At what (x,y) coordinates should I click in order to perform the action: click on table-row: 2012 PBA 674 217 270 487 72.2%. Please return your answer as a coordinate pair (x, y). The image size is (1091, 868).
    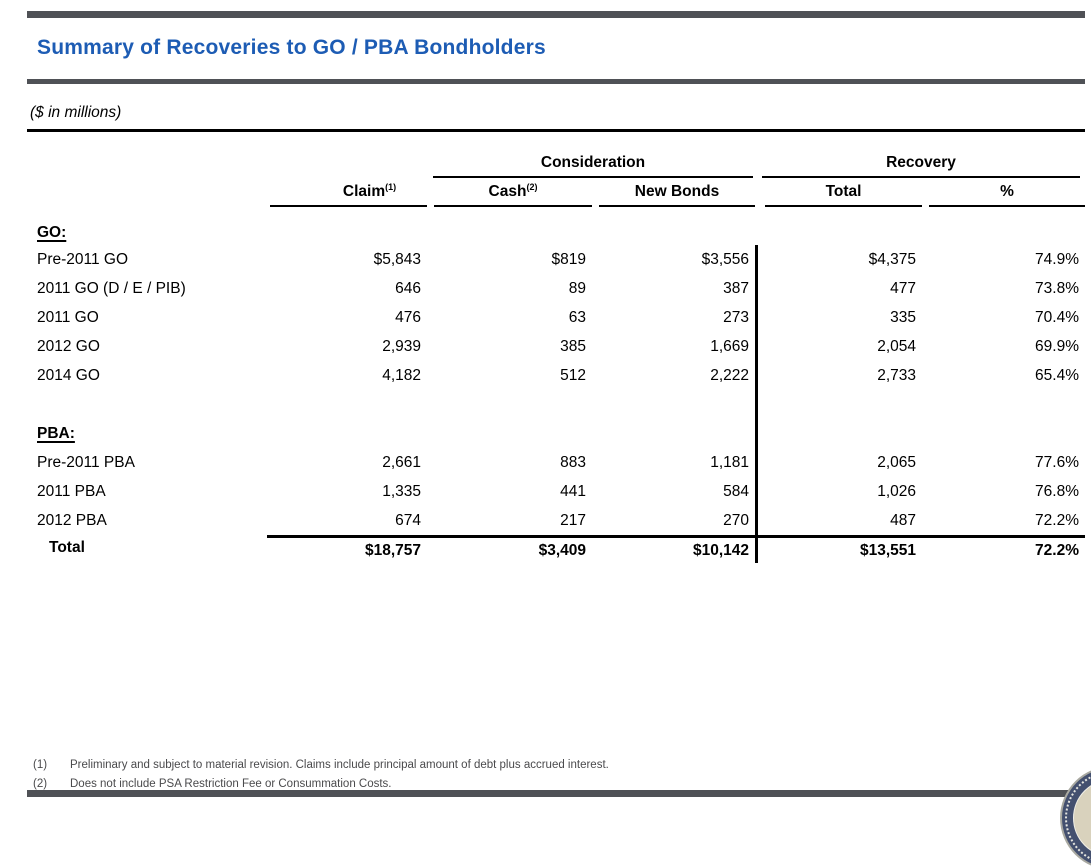
    Looking at the image, I should click on (556, 520).